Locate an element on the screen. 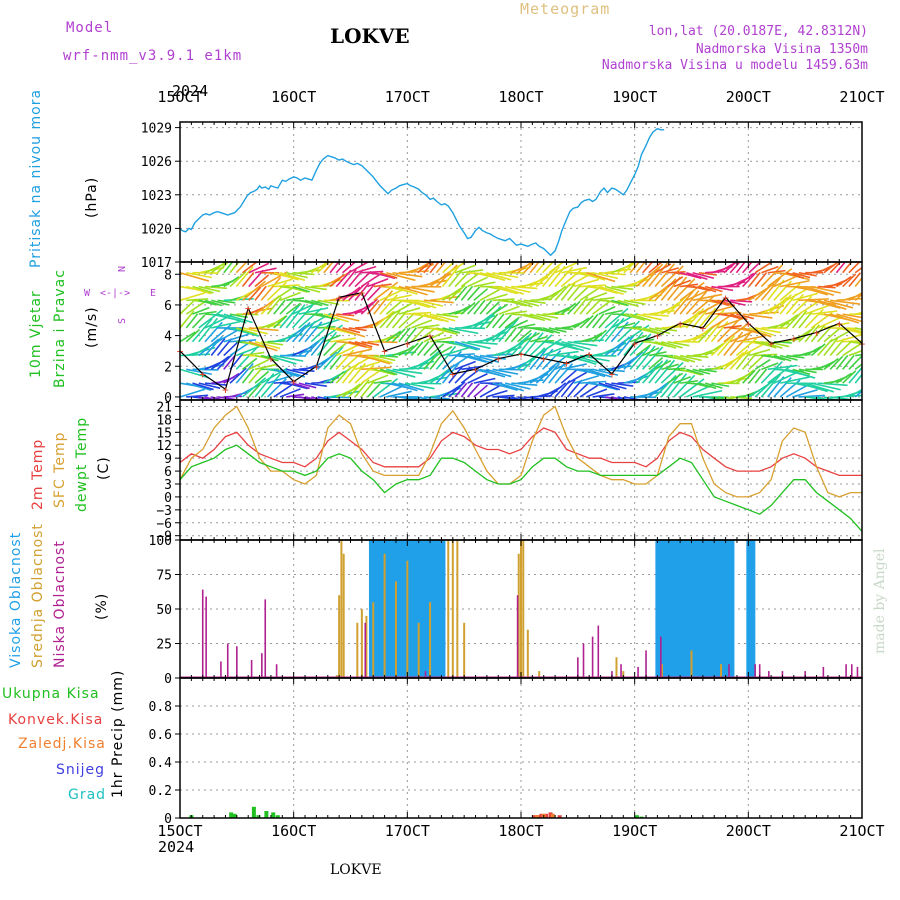  elevation-label: Nadmorska Visina 1350m is located at coordinates (781, 49).